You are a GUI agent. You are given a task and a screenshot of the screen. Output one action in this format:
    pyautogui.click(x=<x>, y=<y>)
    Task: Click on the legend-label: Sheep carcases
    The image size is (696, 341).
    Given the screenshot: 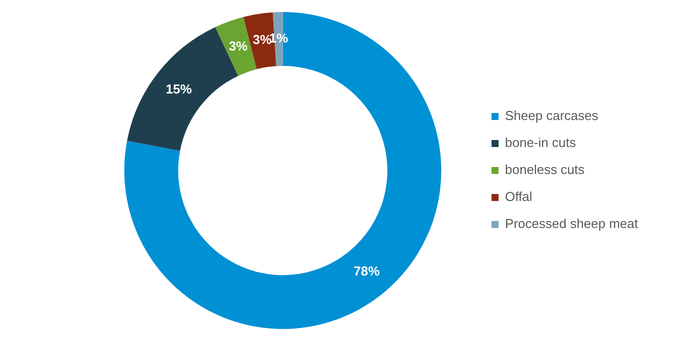 What is the action you would take?
    pyautogui.click(x=552, y=116)
    